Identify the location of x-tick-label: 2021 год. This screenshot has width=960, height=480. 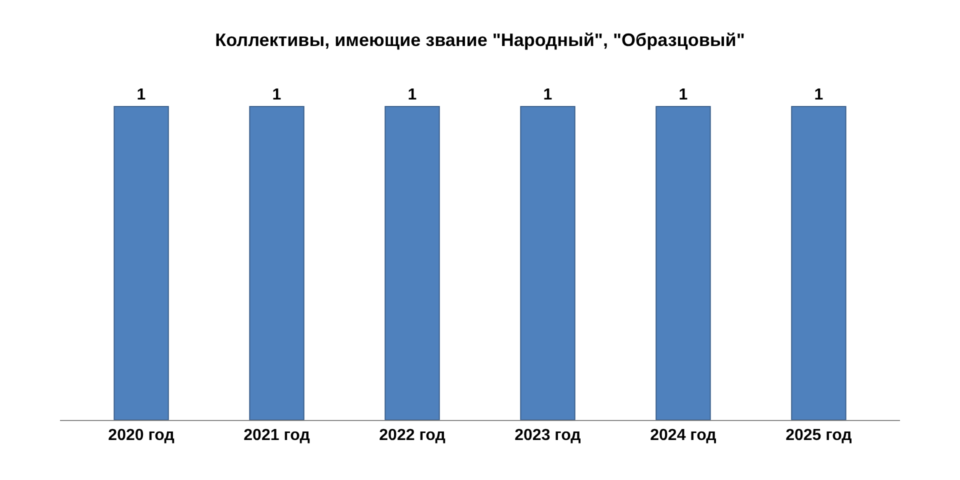
(277, 435).